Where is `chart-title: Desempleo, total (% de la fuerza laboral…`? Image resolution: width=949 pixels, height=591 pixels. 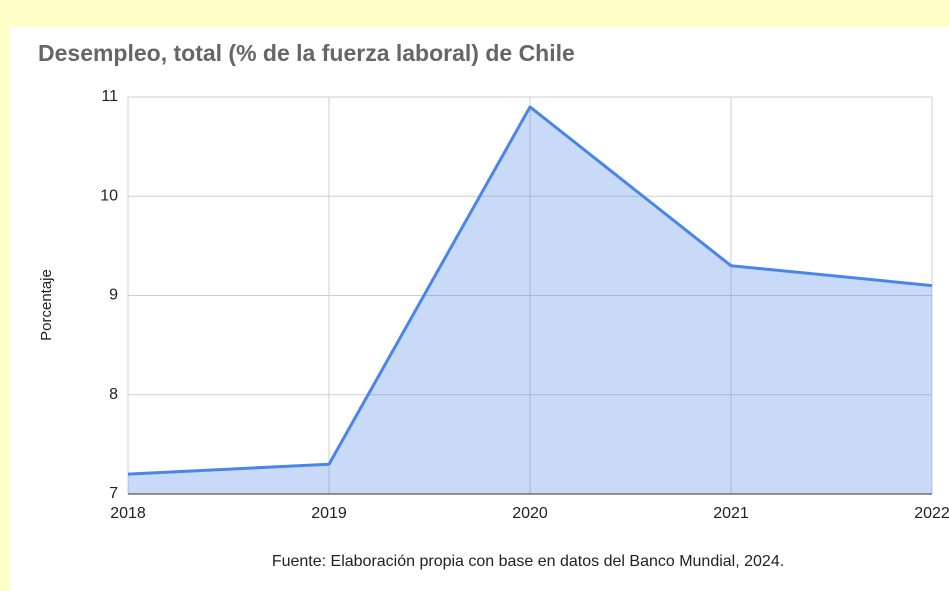
chart-title: Desempleo, total (% de la fuerza laboral… is located at coordinates (306, 53).